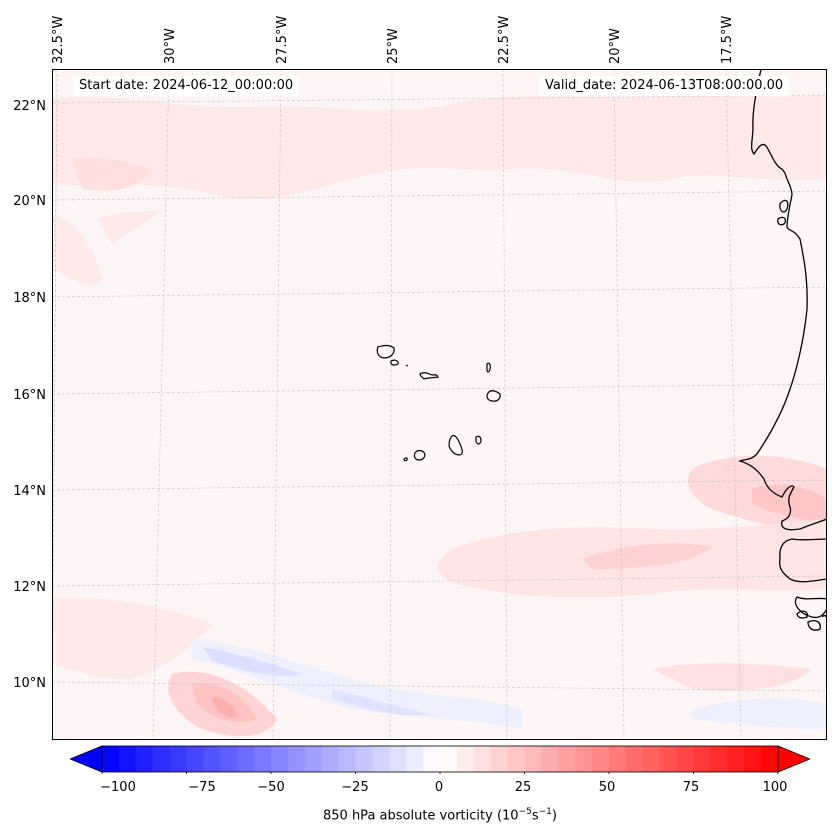 This screenshot has width=837, height=839. What do you see at coordinates (271, 787) in the screenshot?
I see `colorbar-tick-label: −50` at bounding box center [271, 787].